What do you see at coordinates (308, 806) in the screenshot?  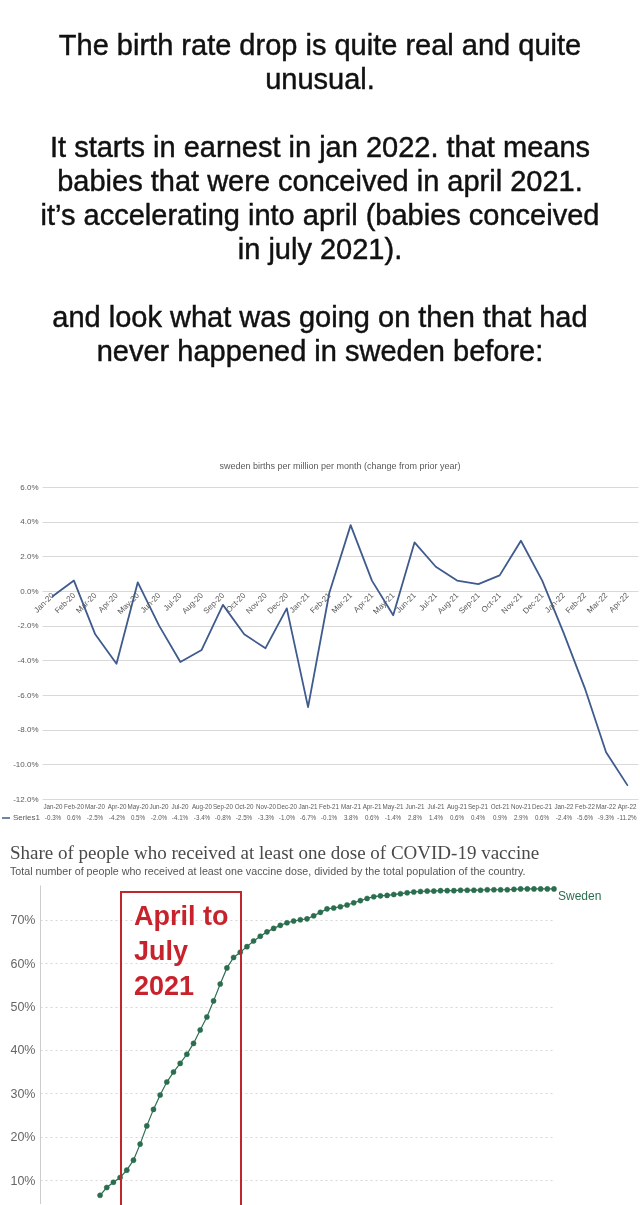 I see `x-tick-label: Jan-21` at bounding box center [308, 806].